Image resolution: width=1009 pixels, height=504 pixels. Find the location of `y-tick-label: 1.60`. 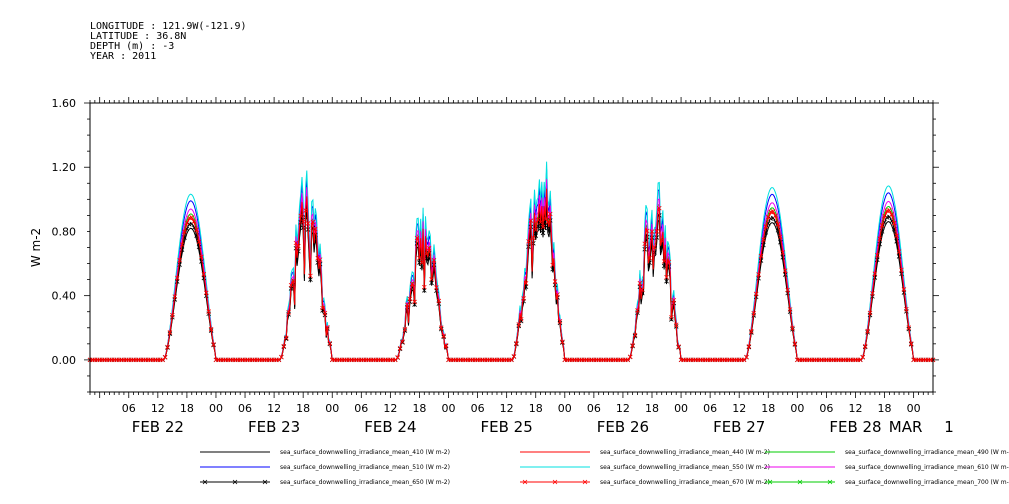

y-tick-label: 1.60 is located at coordinates (64, 103).